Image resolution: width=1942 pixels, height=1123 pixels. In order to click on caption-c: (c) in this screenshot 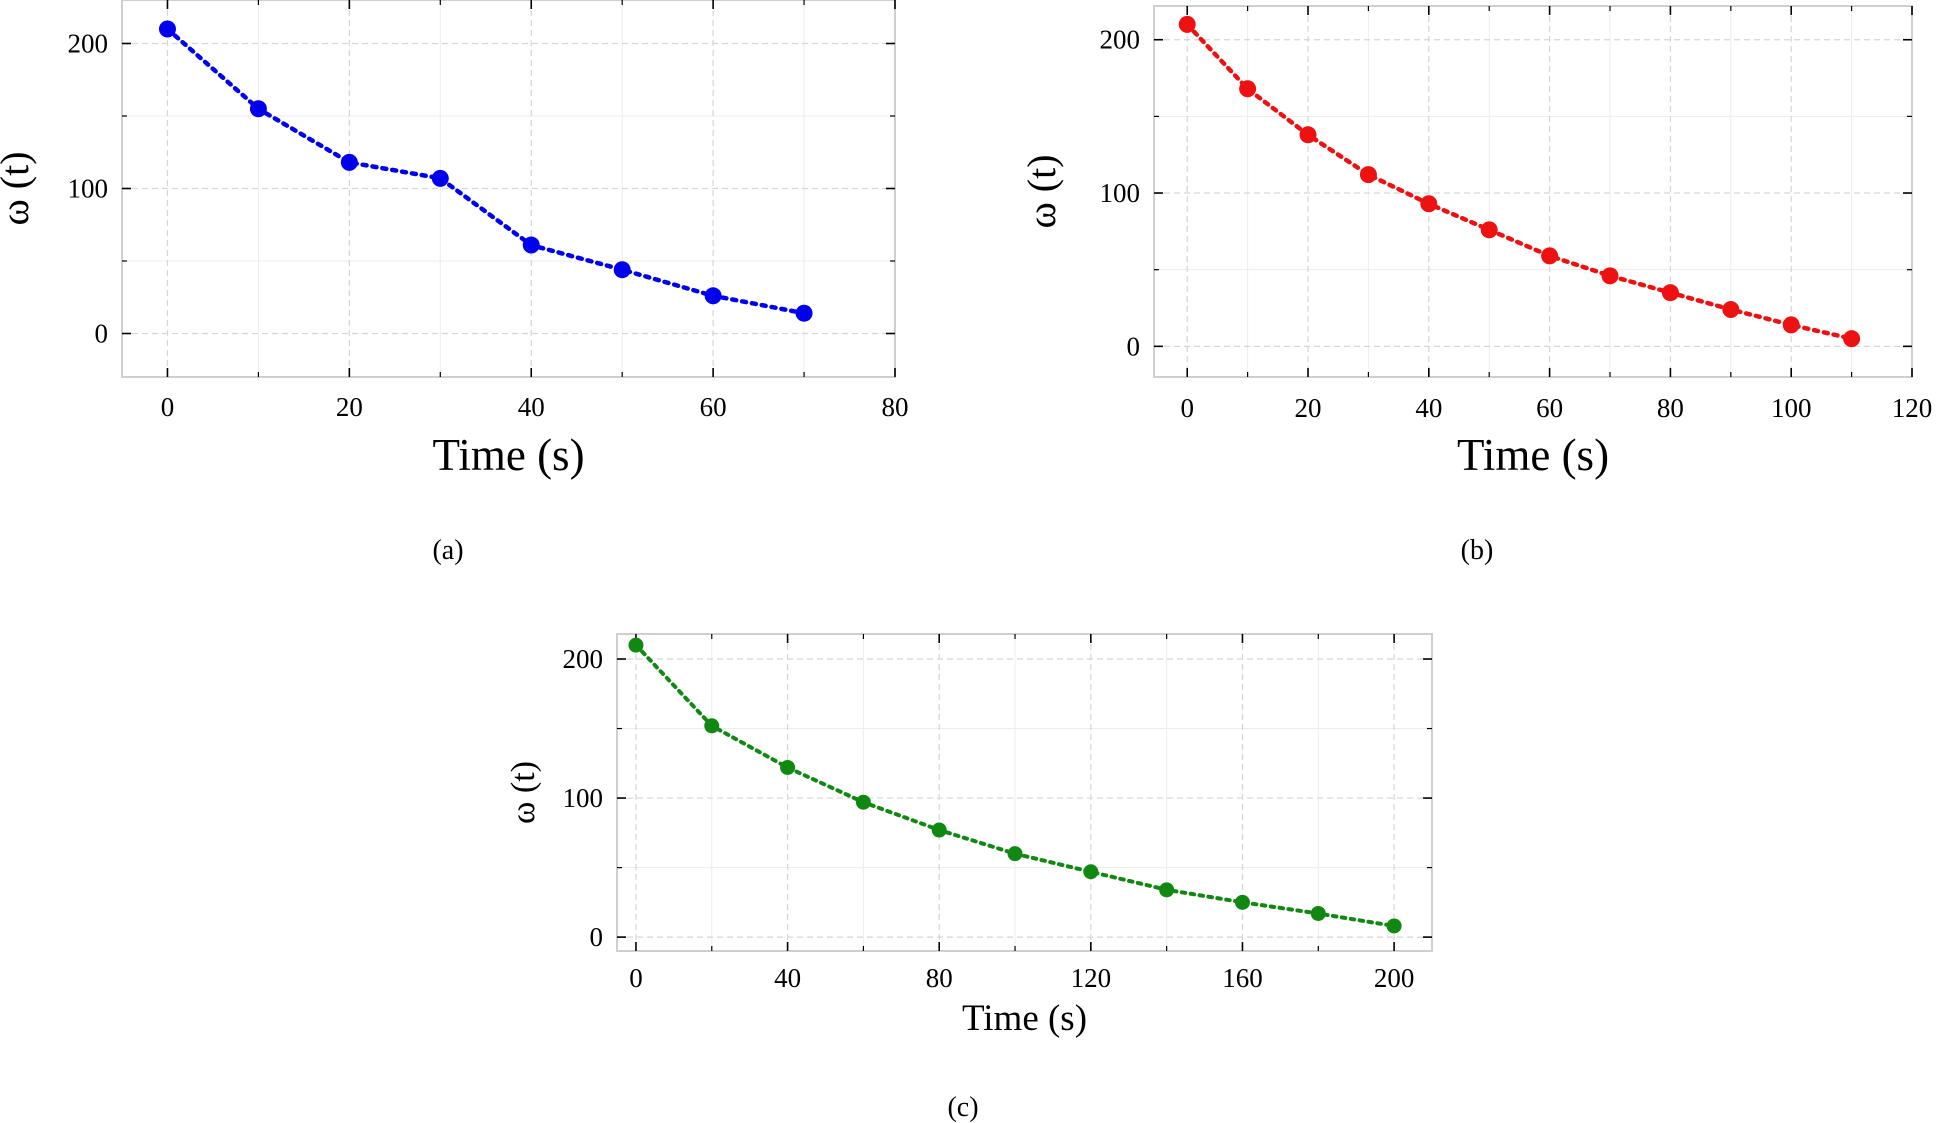, I will do `click(962, 1107)`.